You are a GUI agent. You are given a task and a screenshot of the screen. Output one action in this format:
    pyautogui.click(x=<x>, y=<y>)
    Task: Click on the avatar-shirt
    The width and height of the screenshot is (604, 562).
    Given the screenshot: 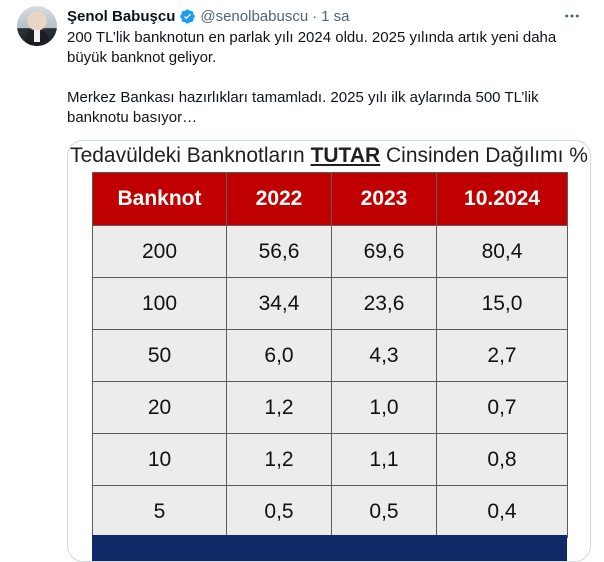 What is the action you would take?
    pyautogui.click(x=37, y=36)
    